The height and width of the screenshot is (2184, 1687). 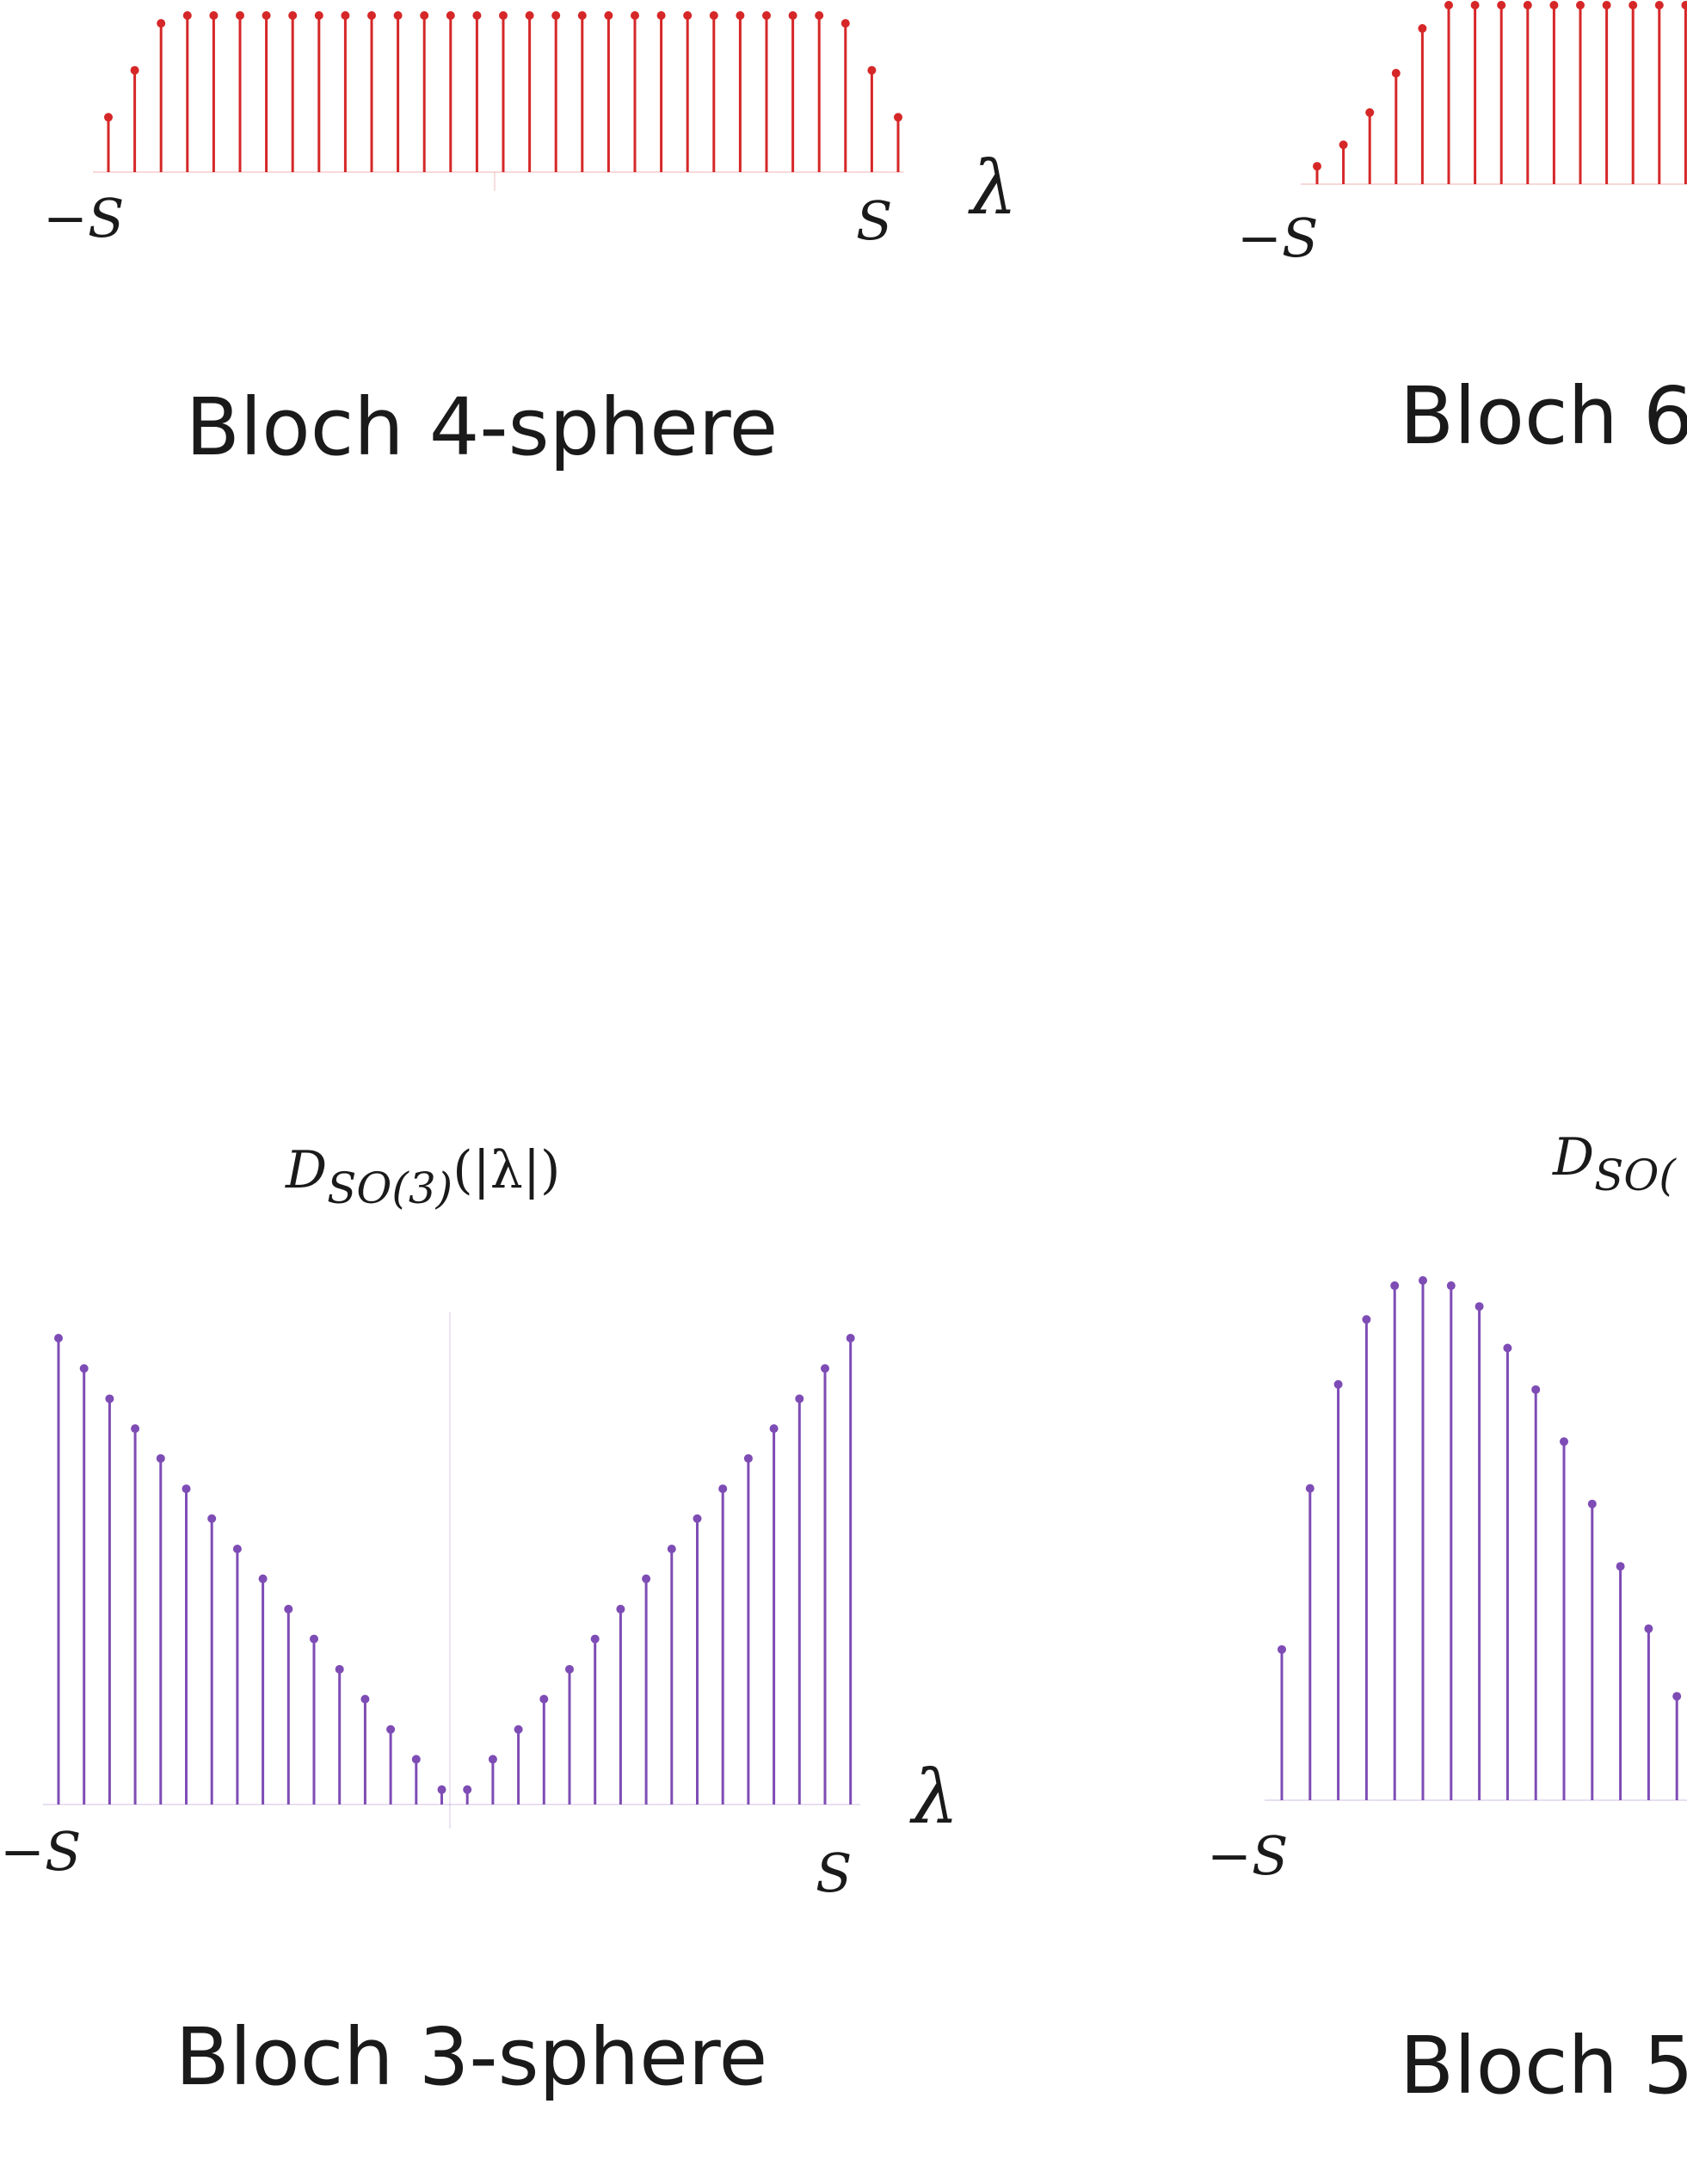 What do you see at coordinates (1543, 416) in the screenshot?
I see `panel-caption: Bloch 6` at bounding box center [1543, 416].